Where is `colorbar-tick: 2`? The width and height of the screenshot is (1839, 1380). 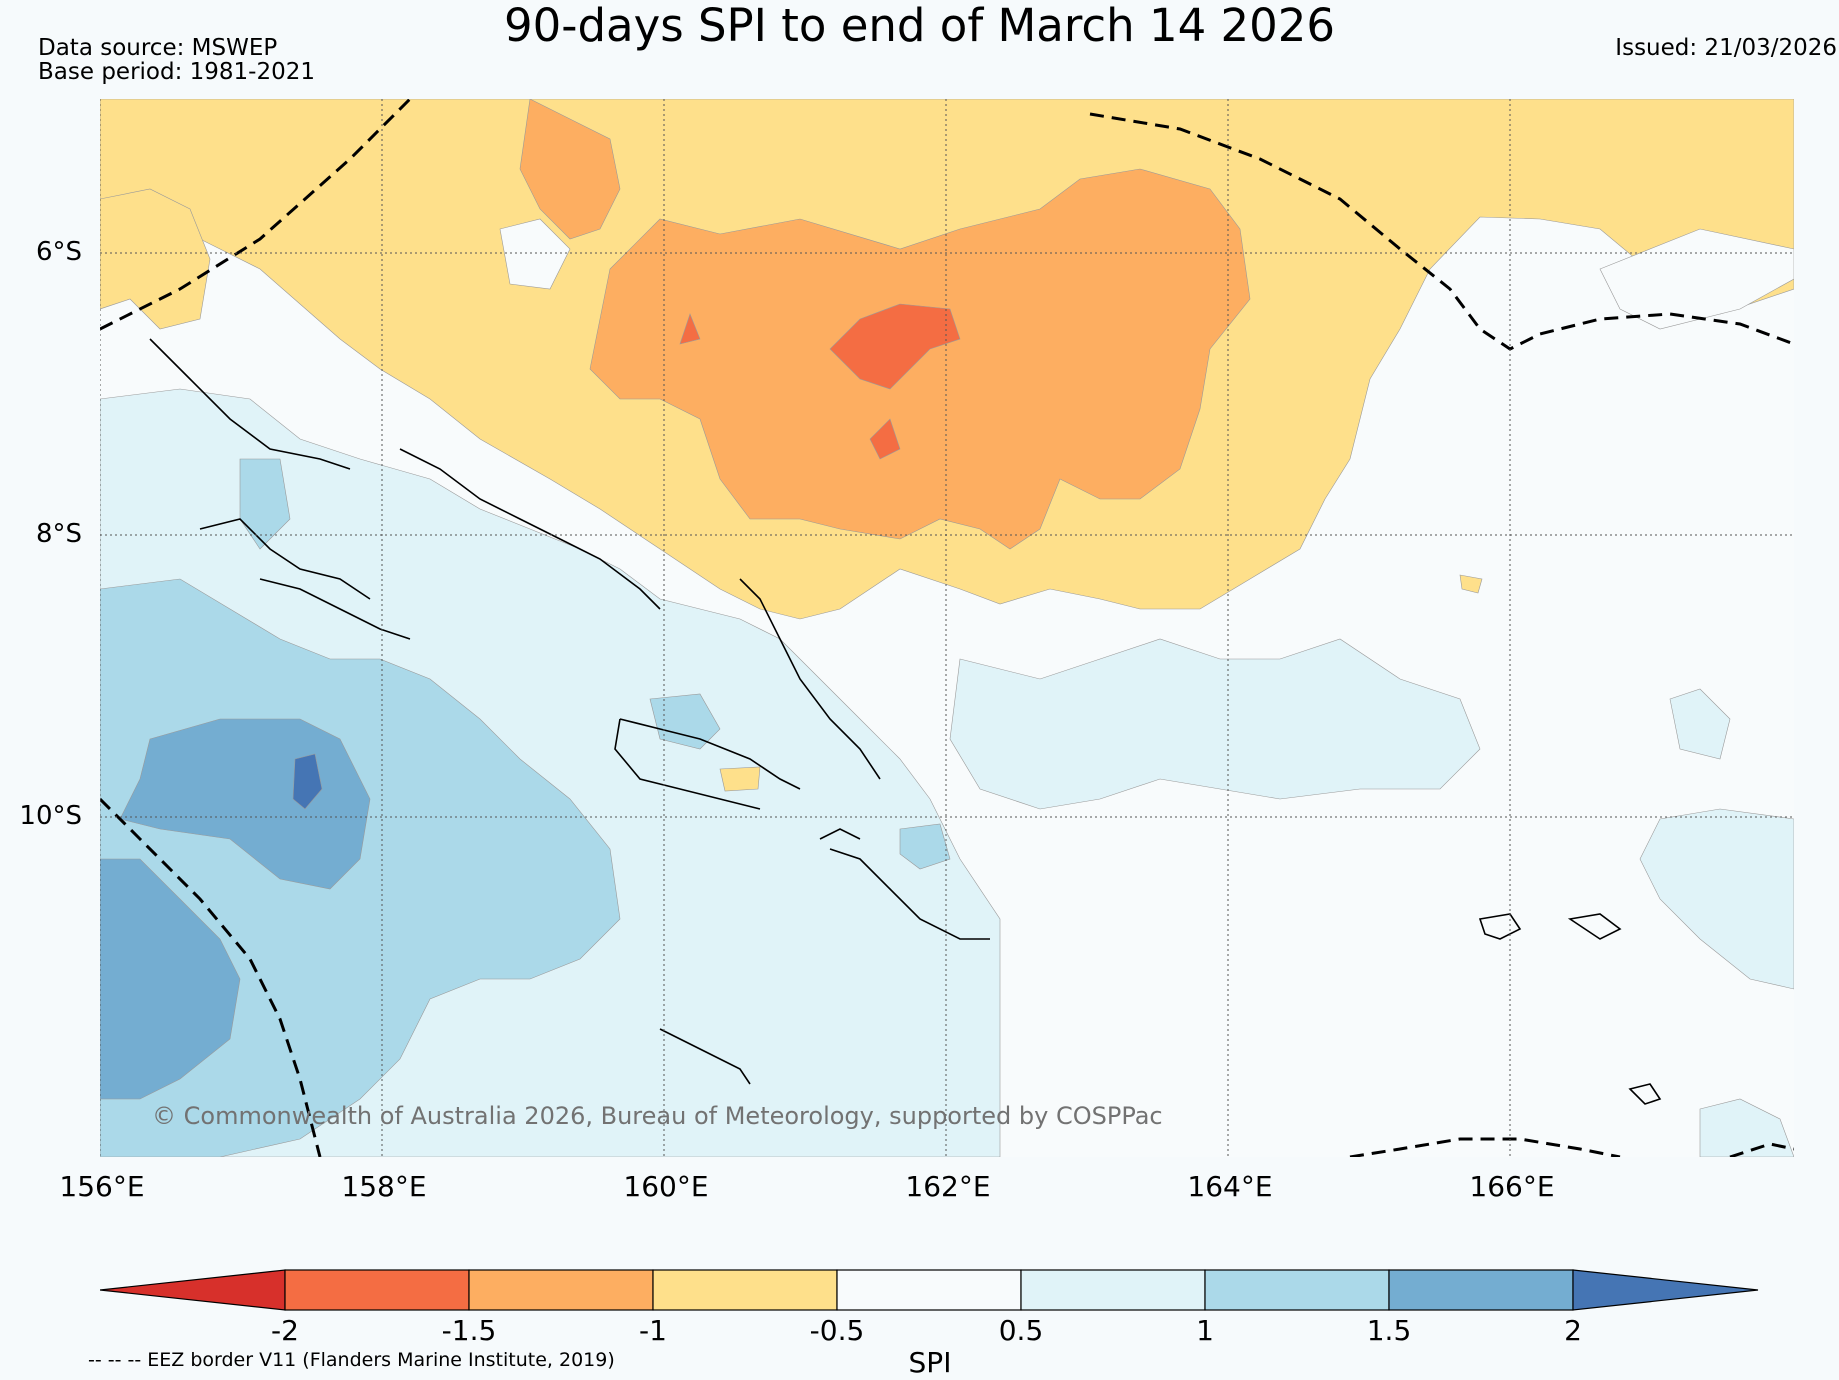 colorbar-tick: 2 is located at coordinates (1573, 1330).